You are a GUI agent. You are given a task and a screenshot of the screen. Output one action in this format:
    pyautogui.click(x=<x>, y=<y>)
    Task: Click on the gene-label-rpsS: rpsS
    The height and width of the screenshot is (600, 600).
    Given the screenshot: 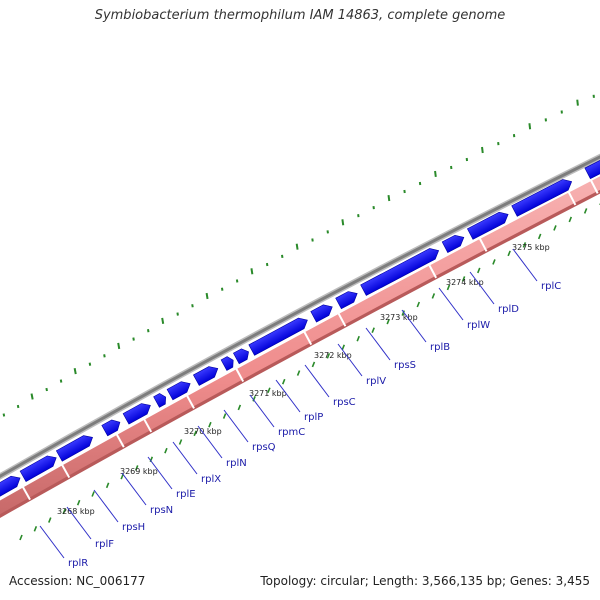 What is the action you would take?
    pyautogui.click(x=405, y=365)
    